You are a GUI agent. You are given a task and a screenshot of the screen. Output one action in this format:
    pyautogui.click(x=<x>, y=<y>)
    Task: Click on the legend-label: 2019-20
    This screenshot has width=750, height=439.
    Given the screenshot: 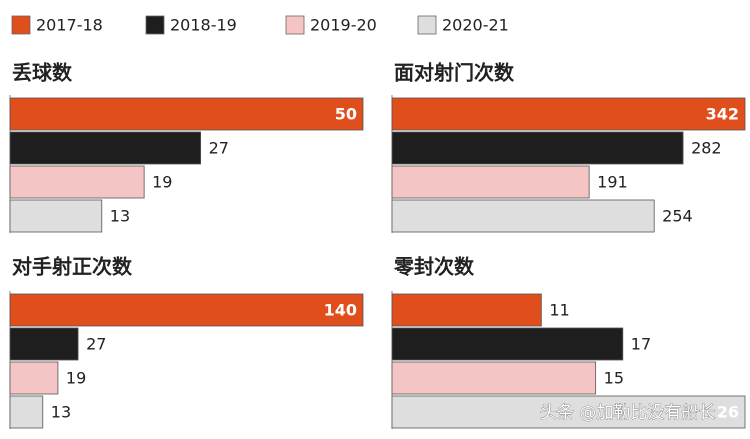 What is the action you would take?
    pyautogui.click(x=343, y=25)
    